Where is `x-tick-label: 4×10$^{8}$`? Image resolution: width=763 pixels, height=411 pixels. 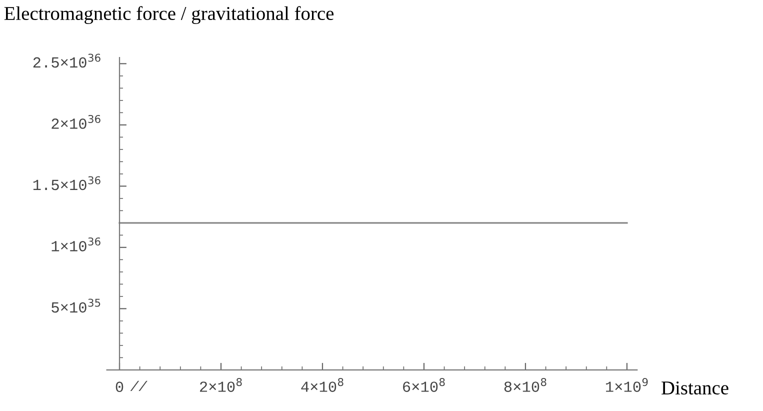 x-tick-label: 4×10$^{8}$ is located at coordinates (322, 385).